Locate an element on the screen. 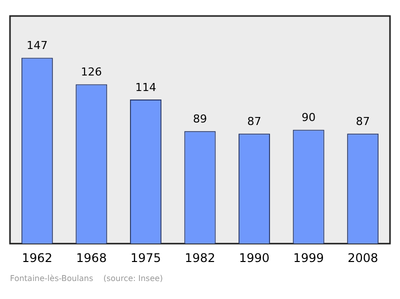  x-tick-label: 2008 is located at coordinates (363, 257).